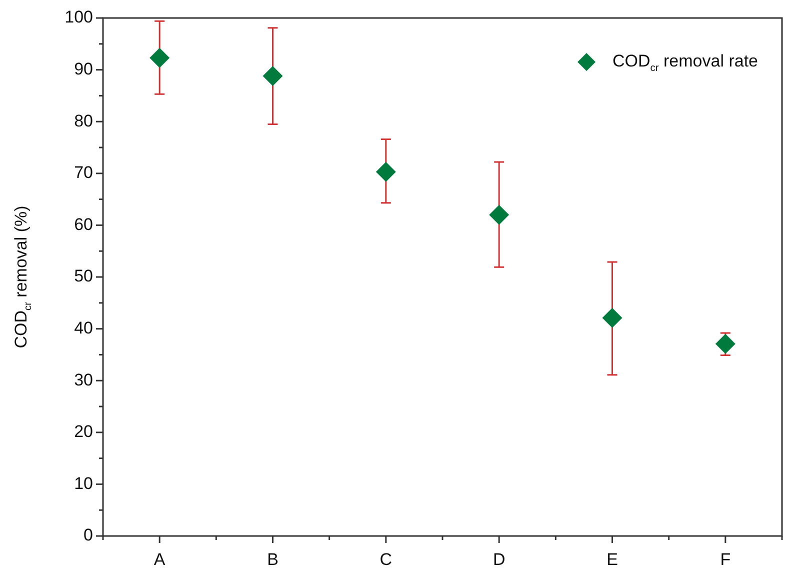 Image resolution: width=792 pixels, height=585 pixels. I want to click on y-tick-label: 0, so click(88, 535).